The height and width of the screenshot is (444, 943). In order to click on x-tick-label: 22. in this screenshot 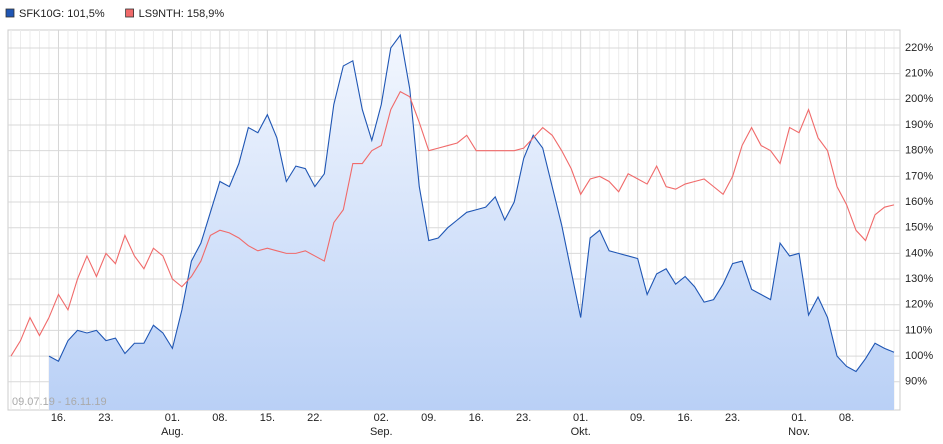, I will do `click(314, 418)`.